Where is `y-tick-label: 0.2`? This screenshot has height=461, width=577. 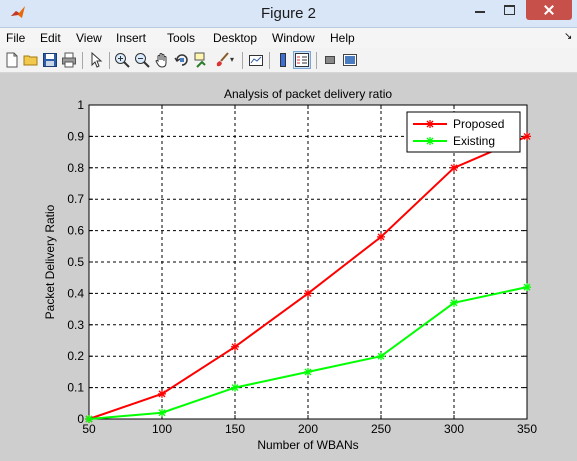 y-tick-label: 0.2 is located at coordinates (75, 356).